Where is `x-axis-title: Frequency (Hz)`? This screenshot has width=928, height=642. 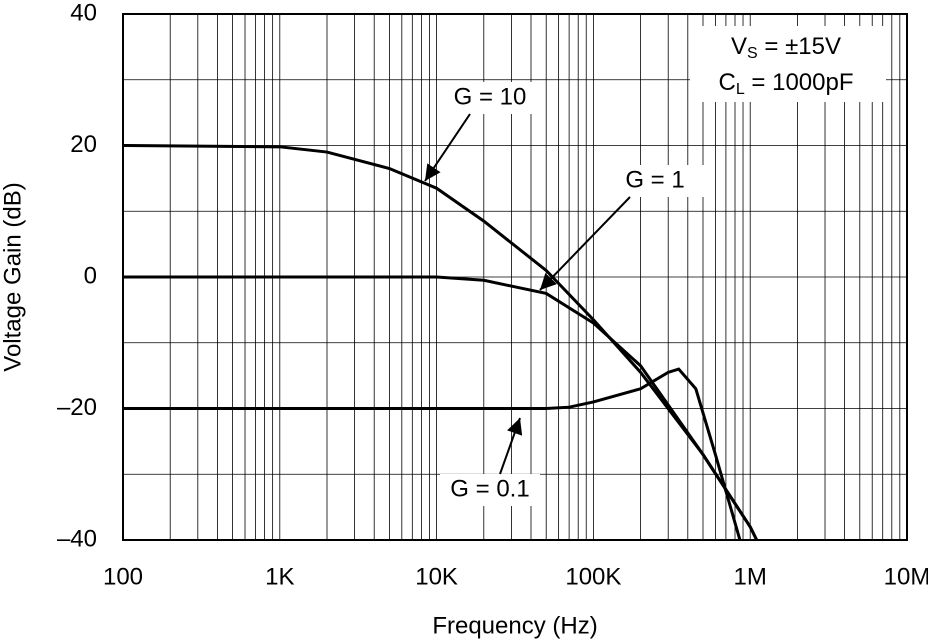 x-axis-title: Frequency (Hz) is located at coordinates (514, 625).